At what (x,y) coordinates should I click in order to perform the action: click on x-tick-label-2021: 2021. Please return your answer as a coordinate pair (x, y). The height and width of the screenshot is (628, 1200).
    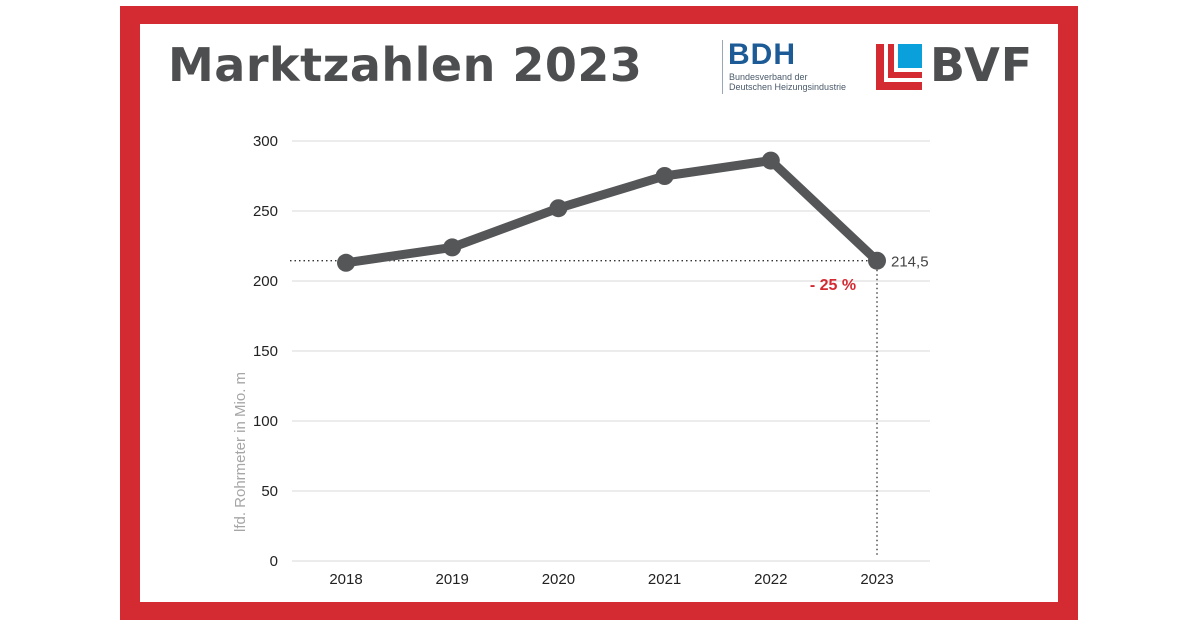
    Looking at the image, I should click on (664, 579).